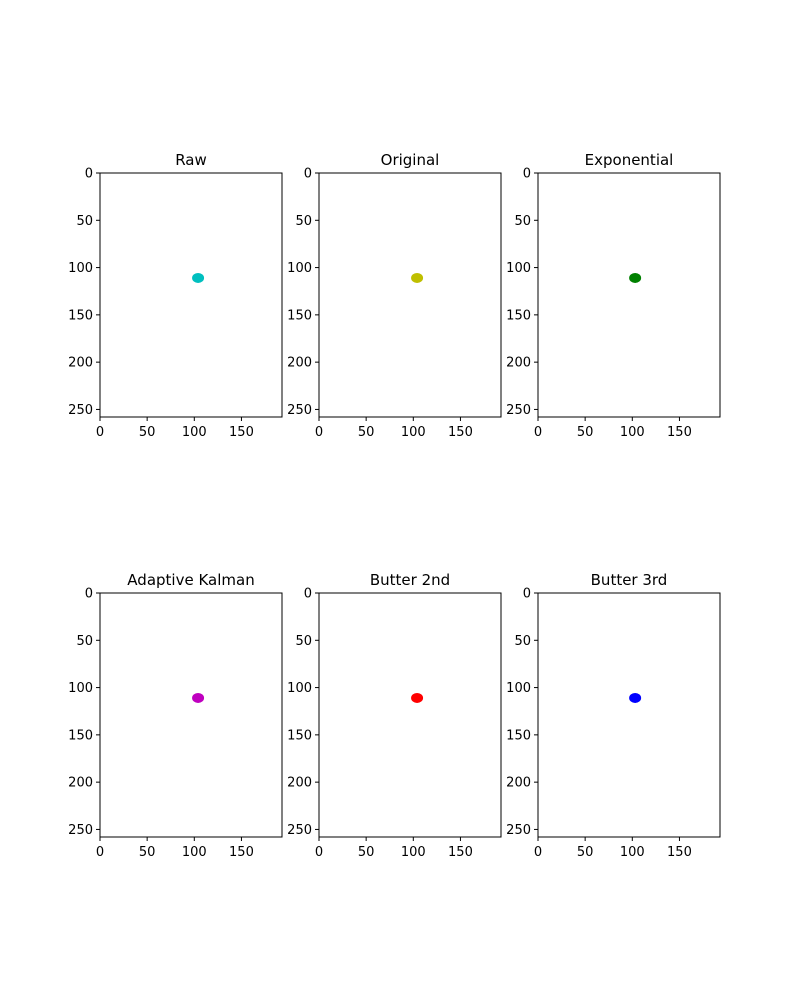 This screenshot has height=1000, width=800. What do you see at coordinates (629, 160) in the screenshot?
I see `subplot-title: Exponential` at bounding box center [629, 160].